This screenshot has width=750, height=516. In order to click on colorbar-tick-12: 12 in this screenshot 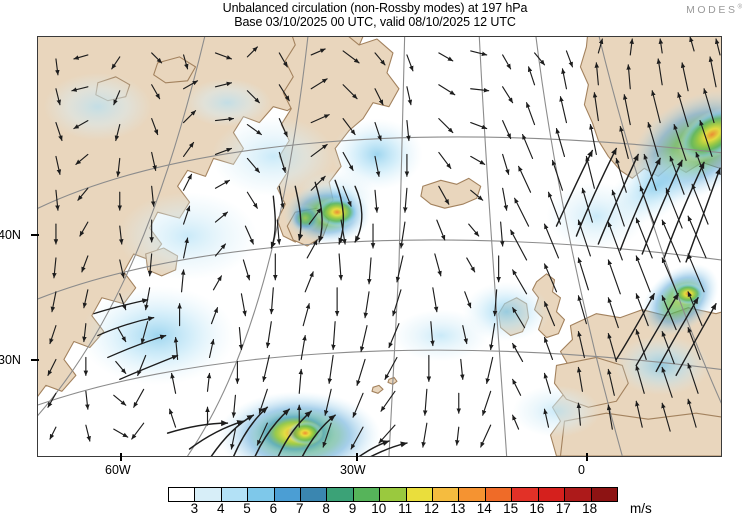, I will do `click(432, 508)`.